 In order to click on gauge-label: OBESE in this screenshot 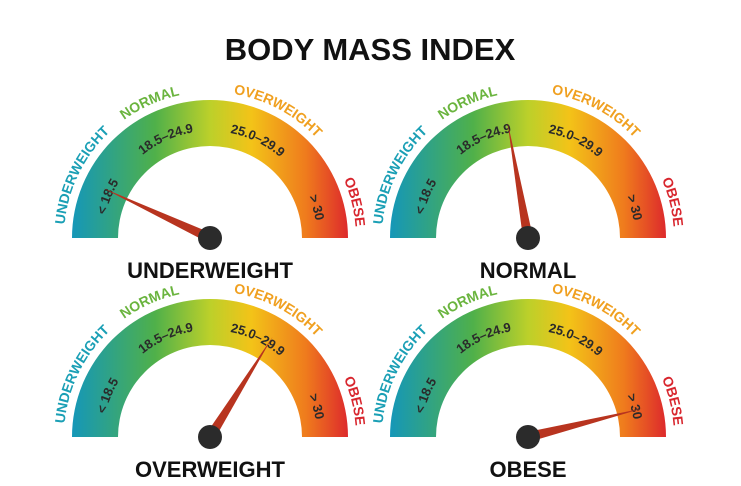, I will do `click(527, 469)`.